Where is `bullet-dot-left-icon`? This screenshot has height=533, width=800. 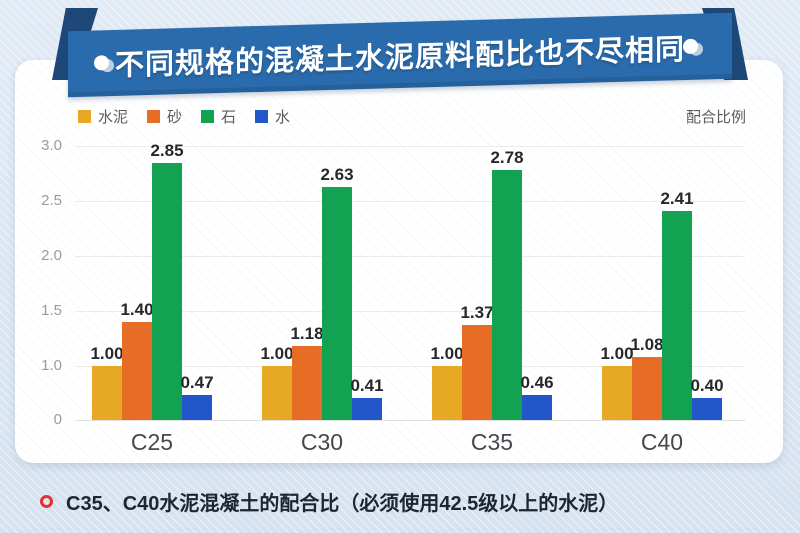 bullet-dot-left-icon is located at coordinates (101, 63).